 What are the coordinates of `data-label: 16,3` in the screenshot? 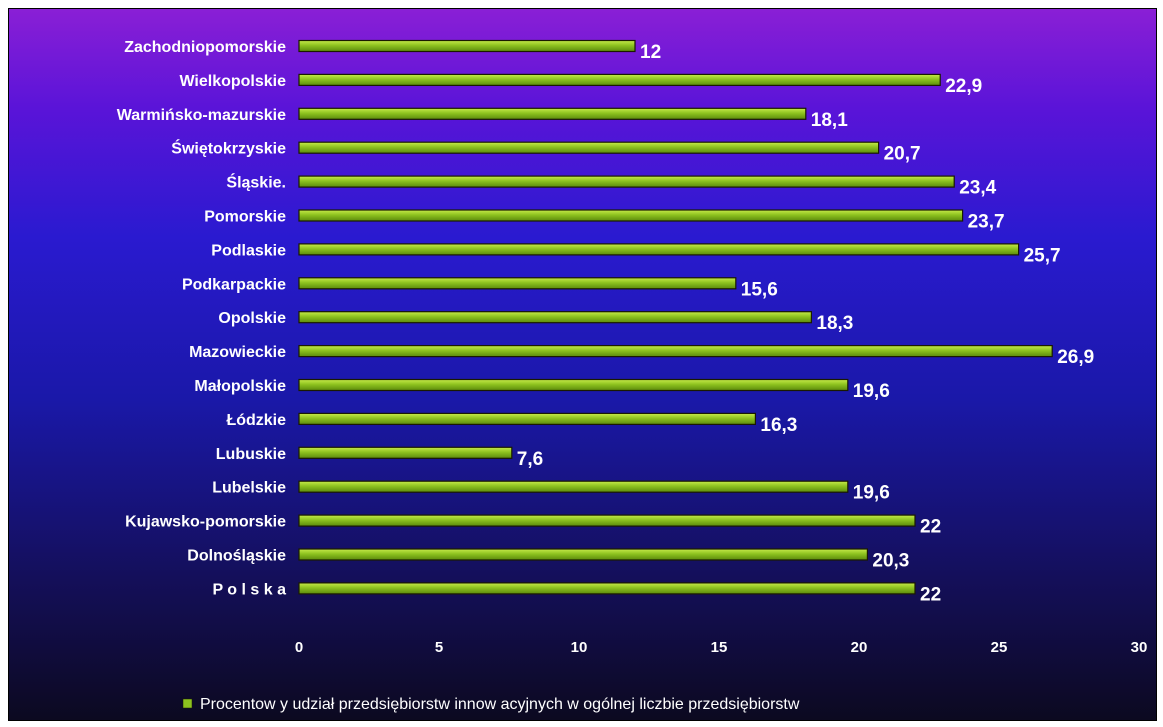 It's located at (778, 425).